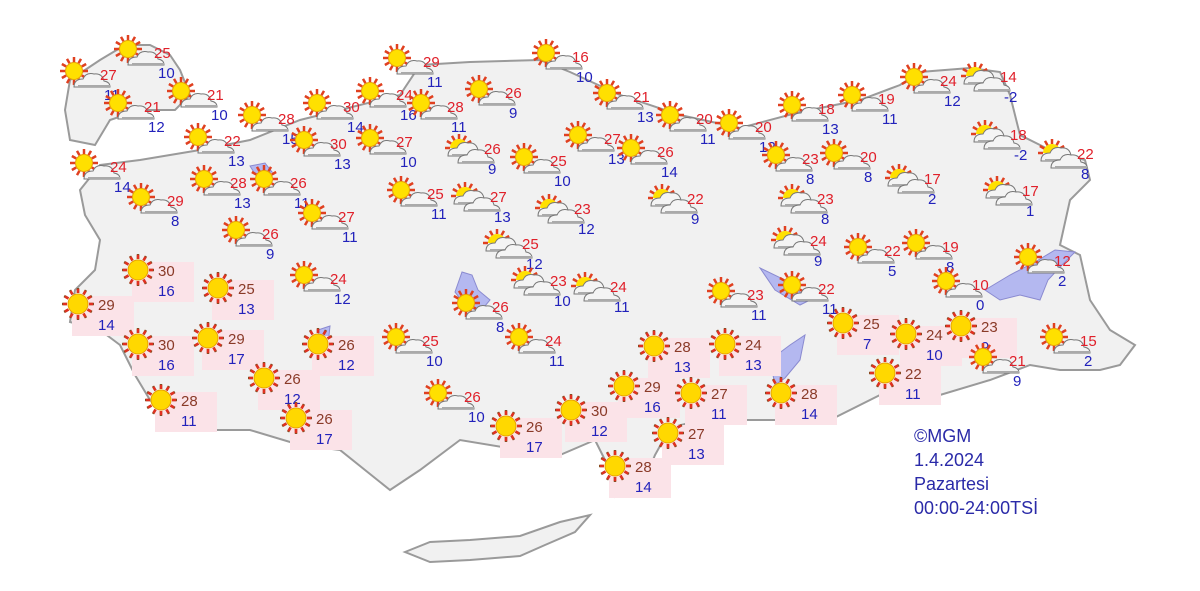 Image resolution: width=1200 pixels, height=591 pixels. Describe the element at coordinates (907, 385) in the screenshot. I see `station-forecast: 22 11` at that location.